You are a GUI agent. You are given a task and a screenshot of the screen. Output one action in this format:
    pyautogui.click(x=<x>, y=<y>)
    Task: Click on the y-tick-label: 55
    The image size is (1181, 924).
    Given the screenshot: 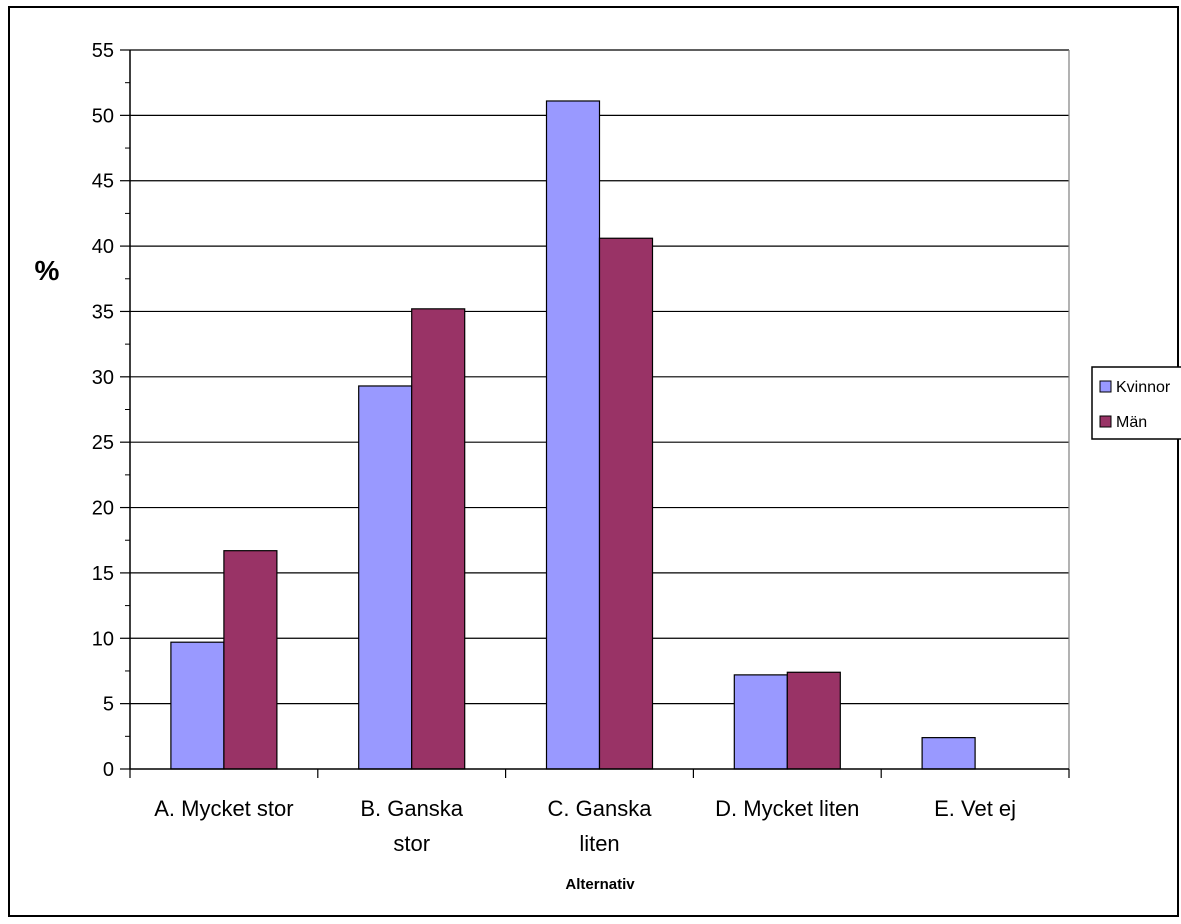 What is the action you would take?
    pyautogui.click(x=103, y=51)
    